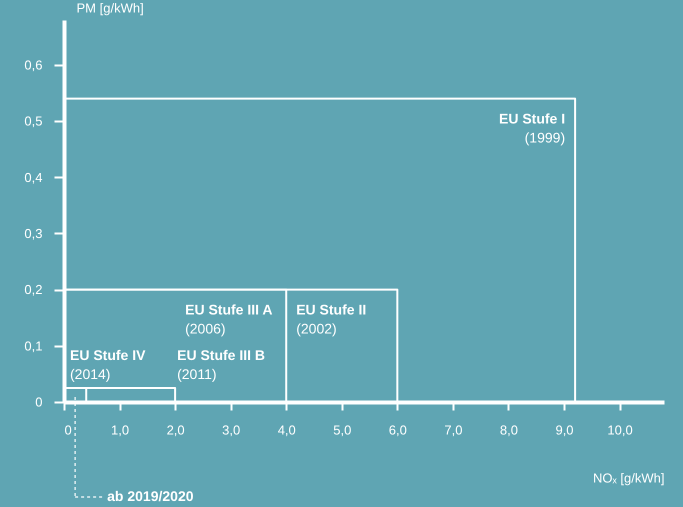  What do you see at coordinates (33, 290) in the screenshot?
I see `y-tick-label: 0,2` at bounding box center [33, 290].